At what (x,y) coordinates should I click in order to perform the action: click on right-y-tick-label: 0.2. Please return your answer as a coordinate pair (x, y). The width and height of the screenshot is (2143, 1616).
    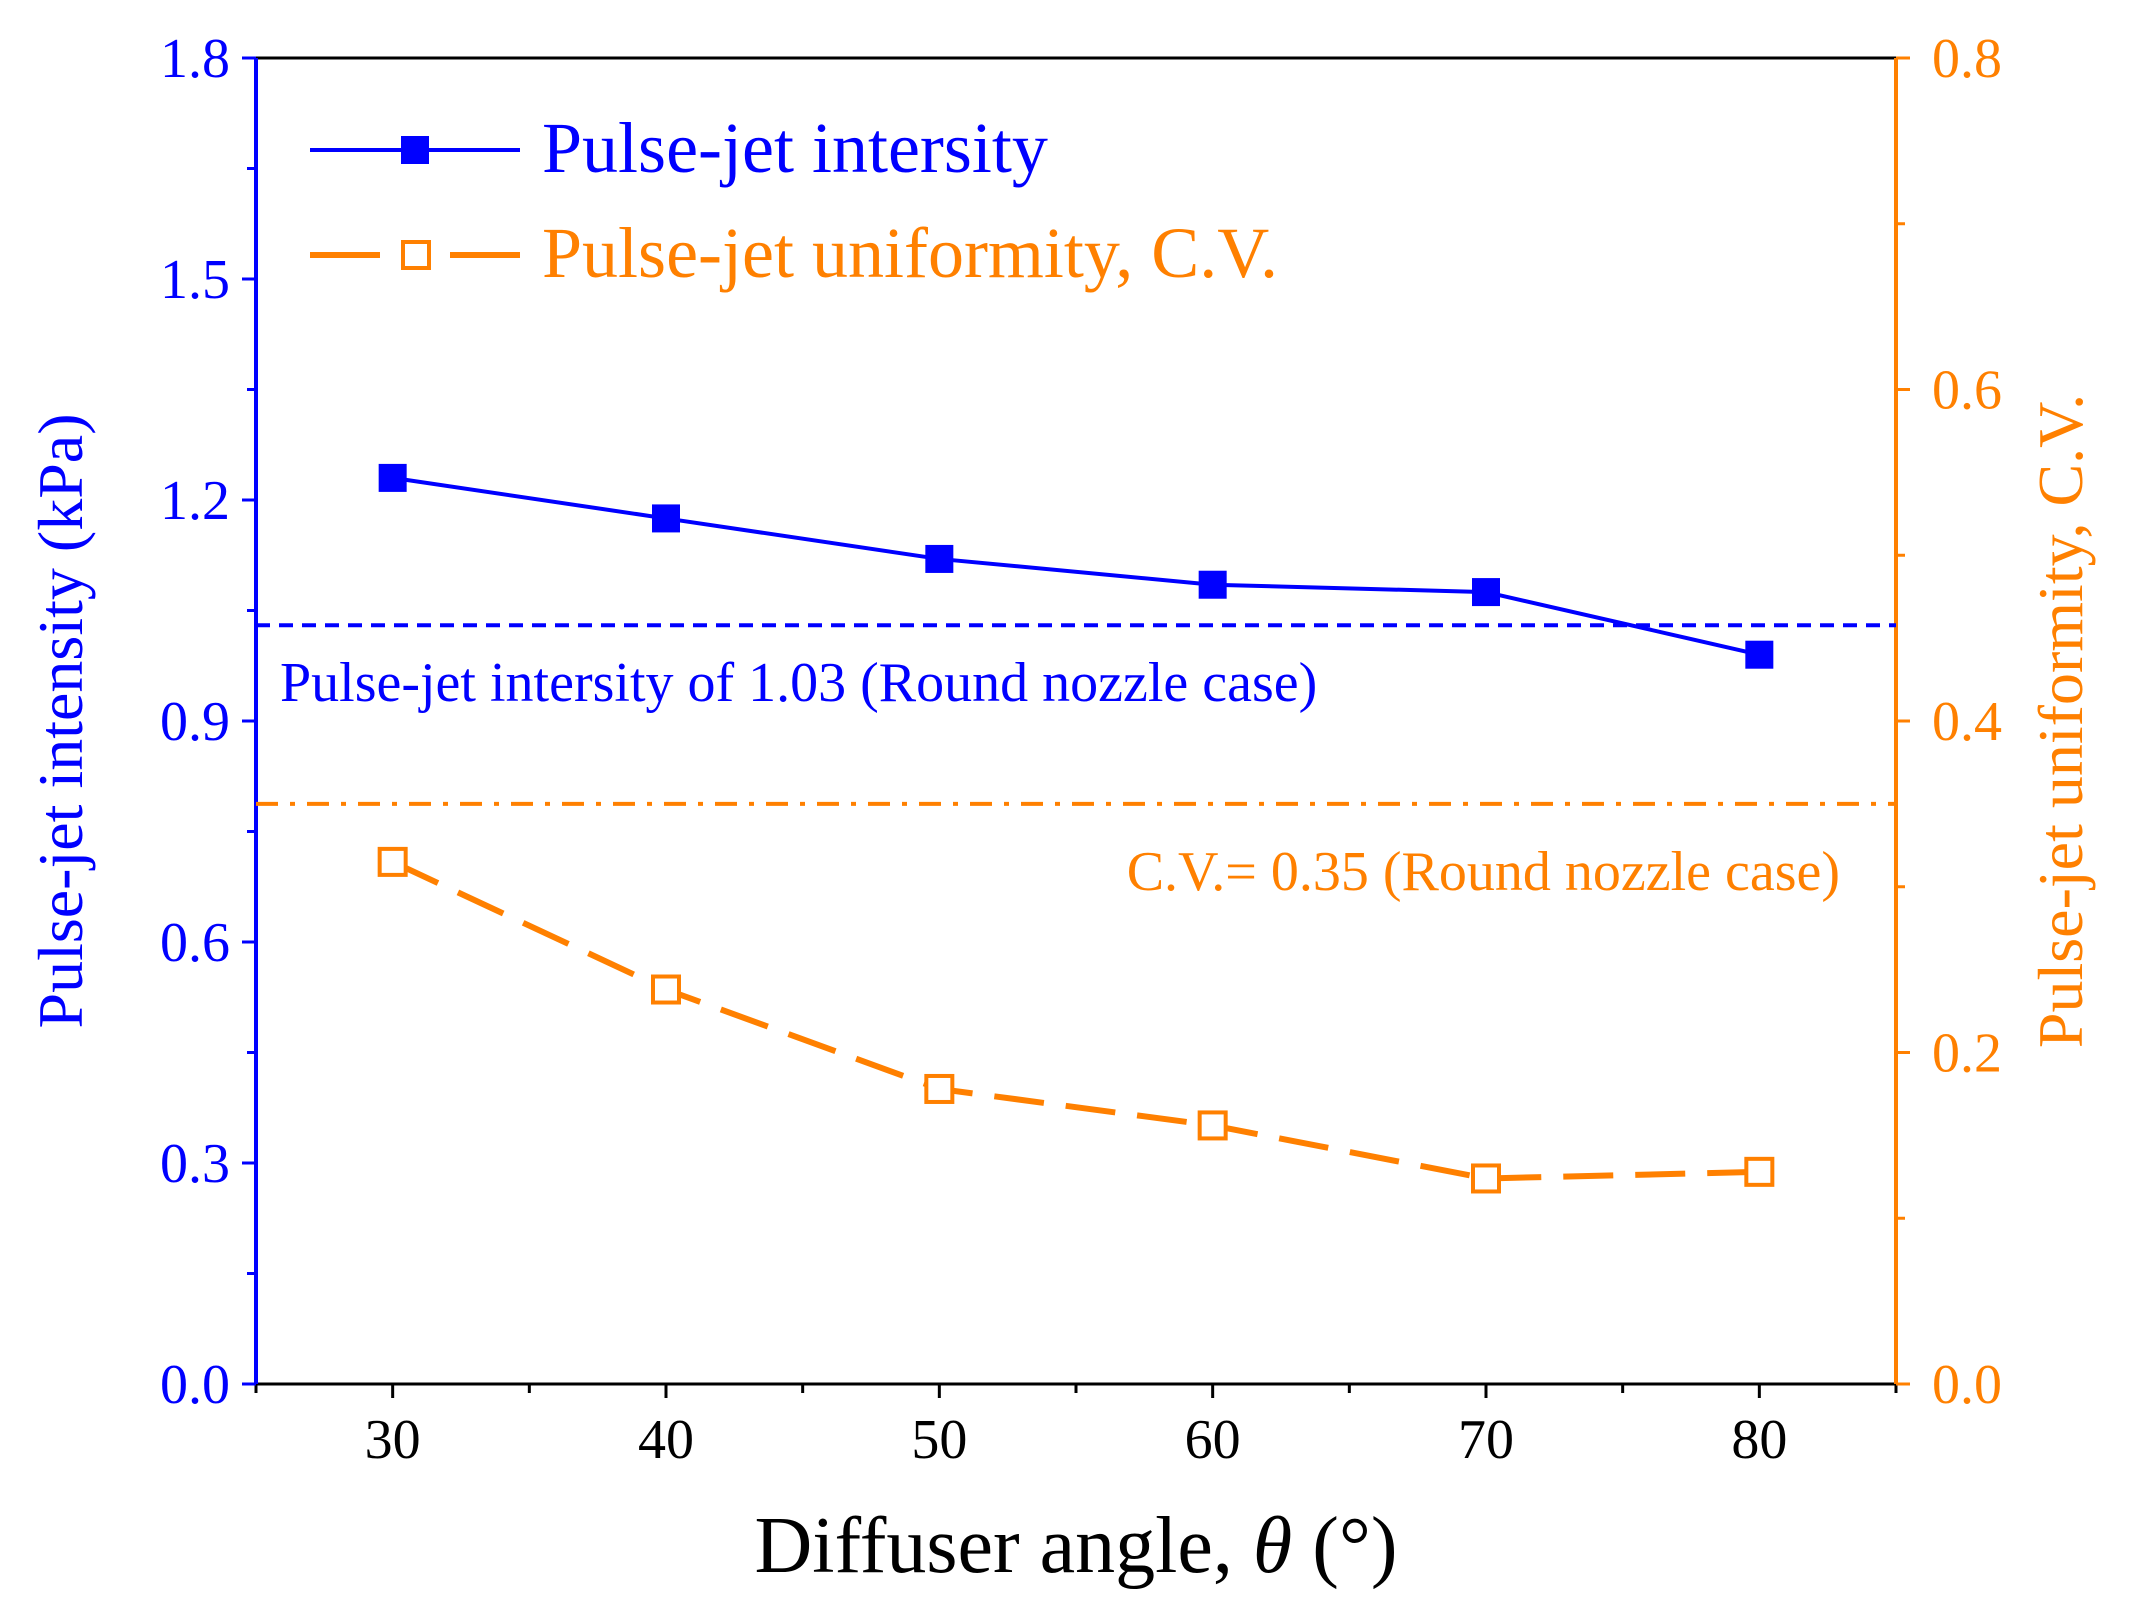
    Looking at the image, I should click on (1967, 1054).